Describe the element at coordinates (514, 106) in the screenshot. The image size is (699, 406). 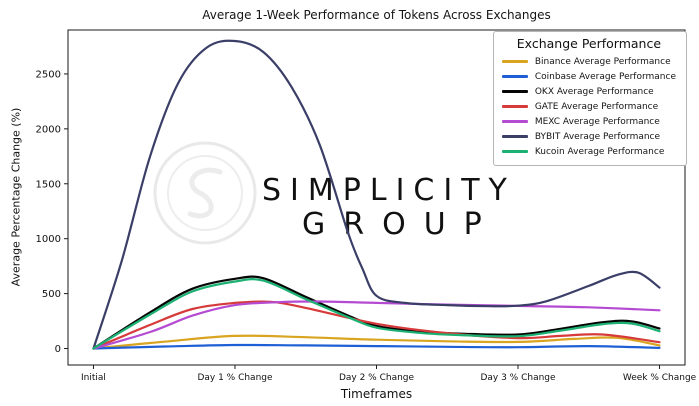
I see `legend-swatch-gate` at that location.